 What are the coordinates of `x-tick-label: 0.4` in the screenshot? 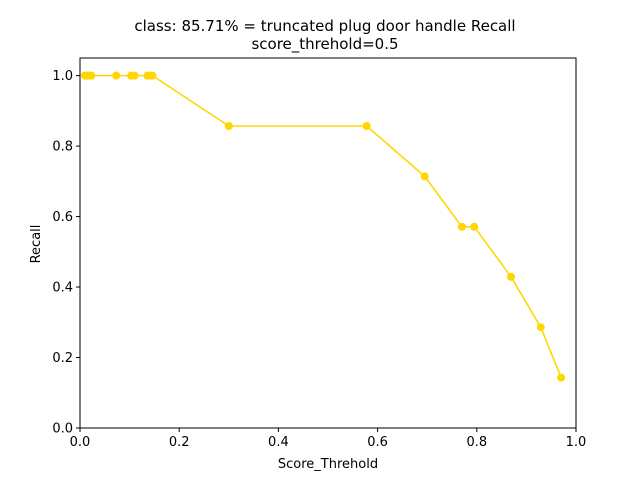 It's located at (278, 442).